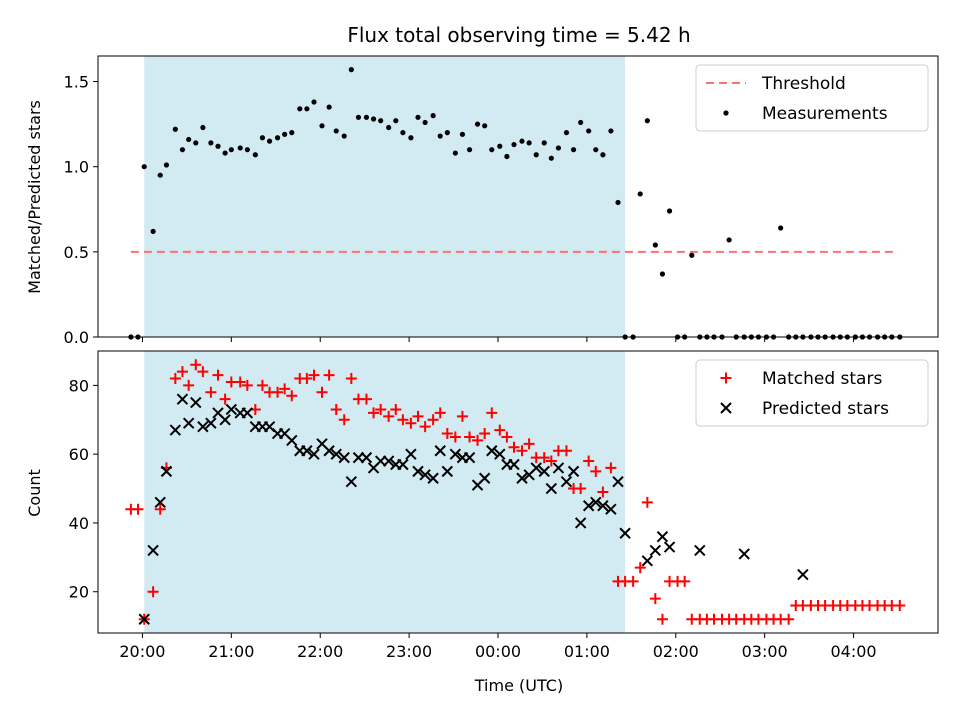  I want to click on ratio-ytick-label: 1.0, so click(76, 167).